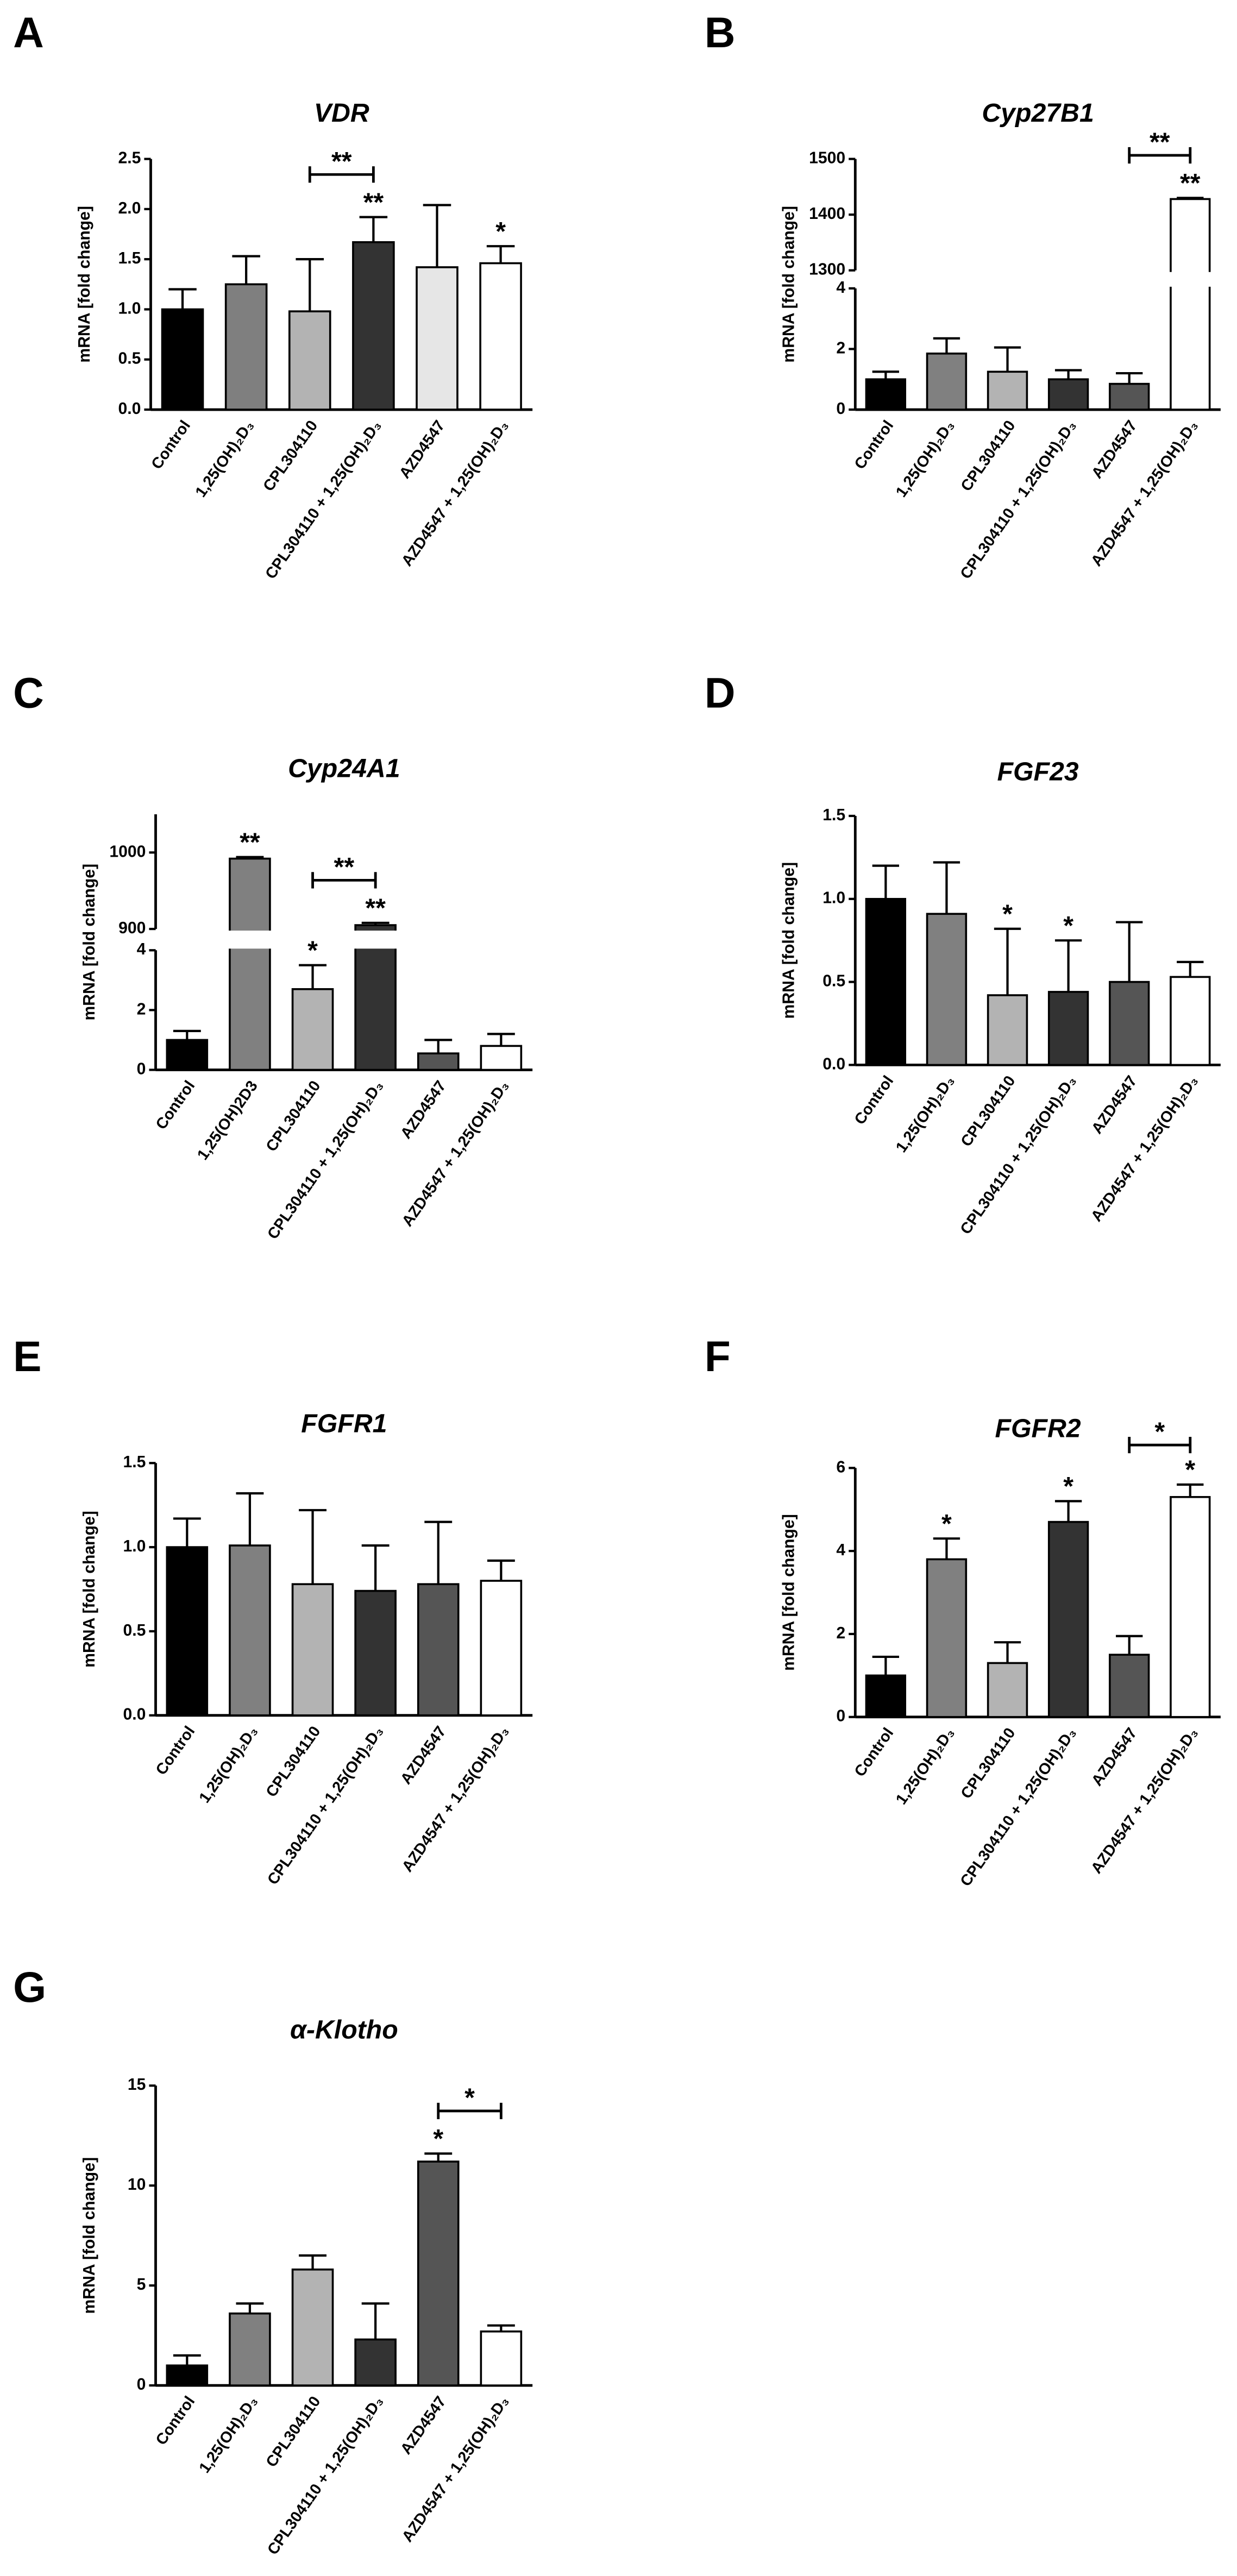 This screenshot has width=1237, height=2576. What do you see at coordinates (720, 32) in the screenshot?
I see `panel-letter: B` at bounding box center [720, 32].